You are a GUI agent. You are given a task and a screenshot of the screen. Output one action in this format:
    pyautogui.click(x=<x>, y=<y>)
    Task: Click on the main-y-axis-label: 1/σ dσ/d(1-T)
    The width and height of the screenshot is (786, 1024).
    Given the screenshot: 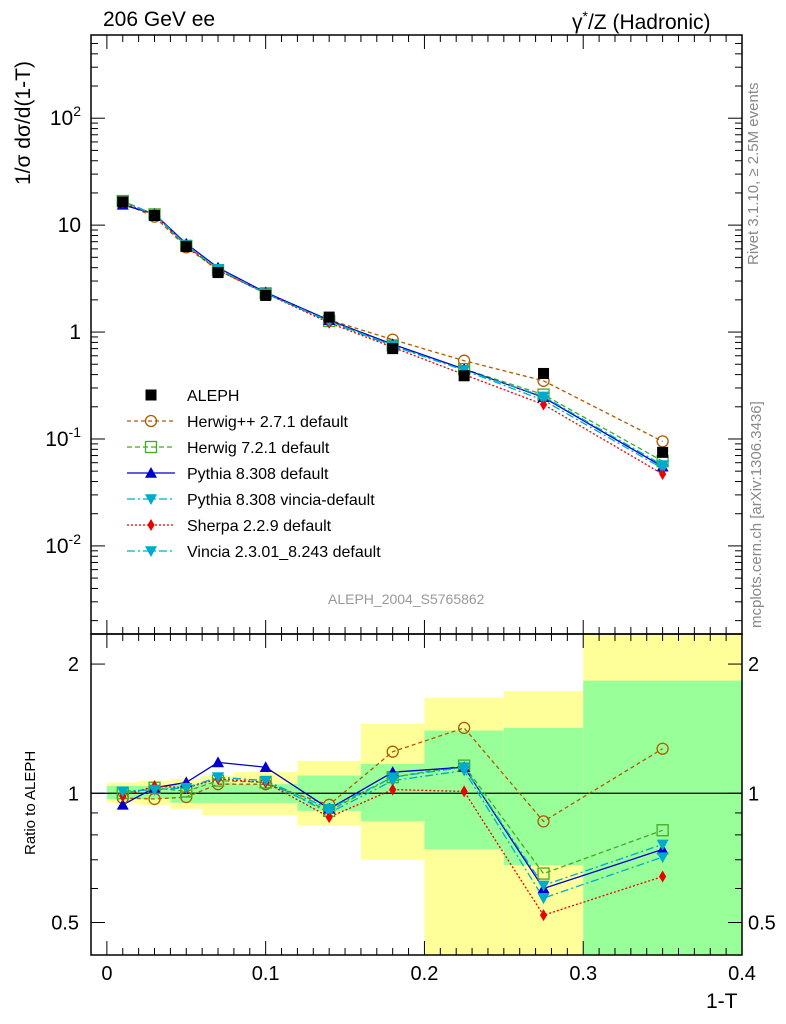 What is the action you would take?
    pyautogui.click(x=23, y=123)
    